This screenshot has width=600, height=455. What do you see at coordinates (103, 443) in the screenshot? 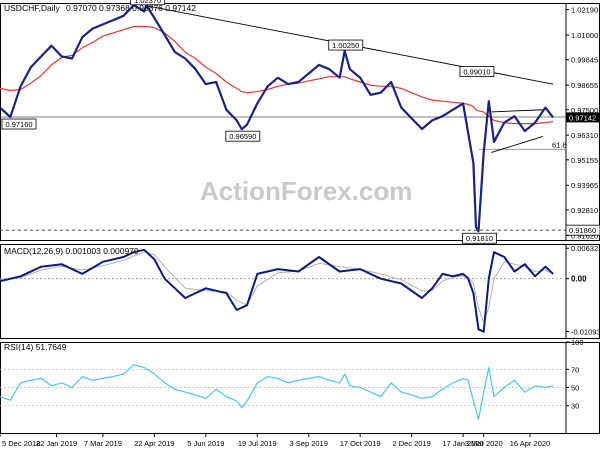
I see `x-tick-label: 7 Mar 2019` at bounding box center [103, 443].